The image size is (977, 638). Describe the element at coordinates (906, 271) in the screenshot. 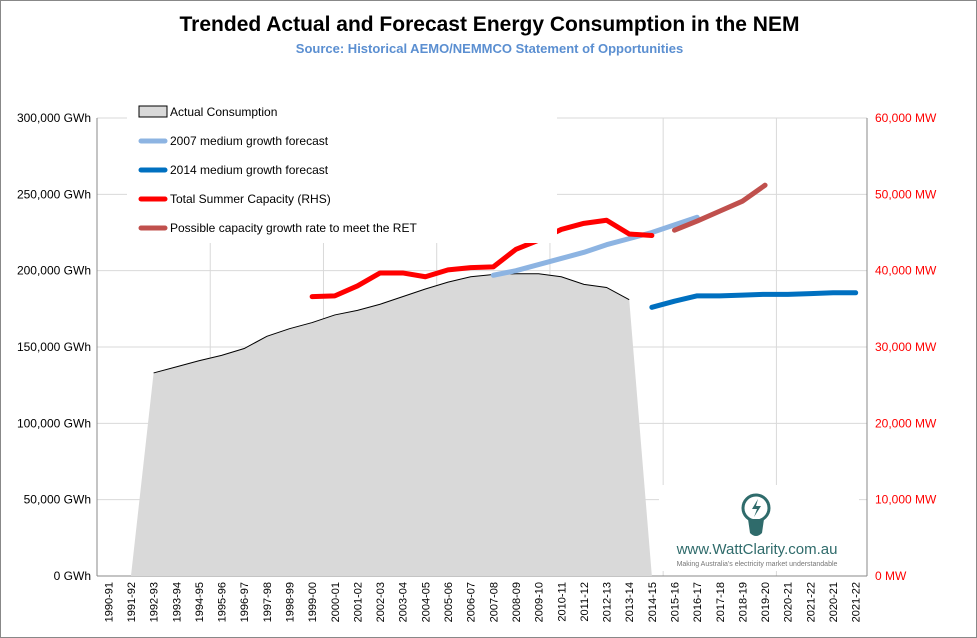

I see `y-right-tick-label: 40,000 MW` at that location.